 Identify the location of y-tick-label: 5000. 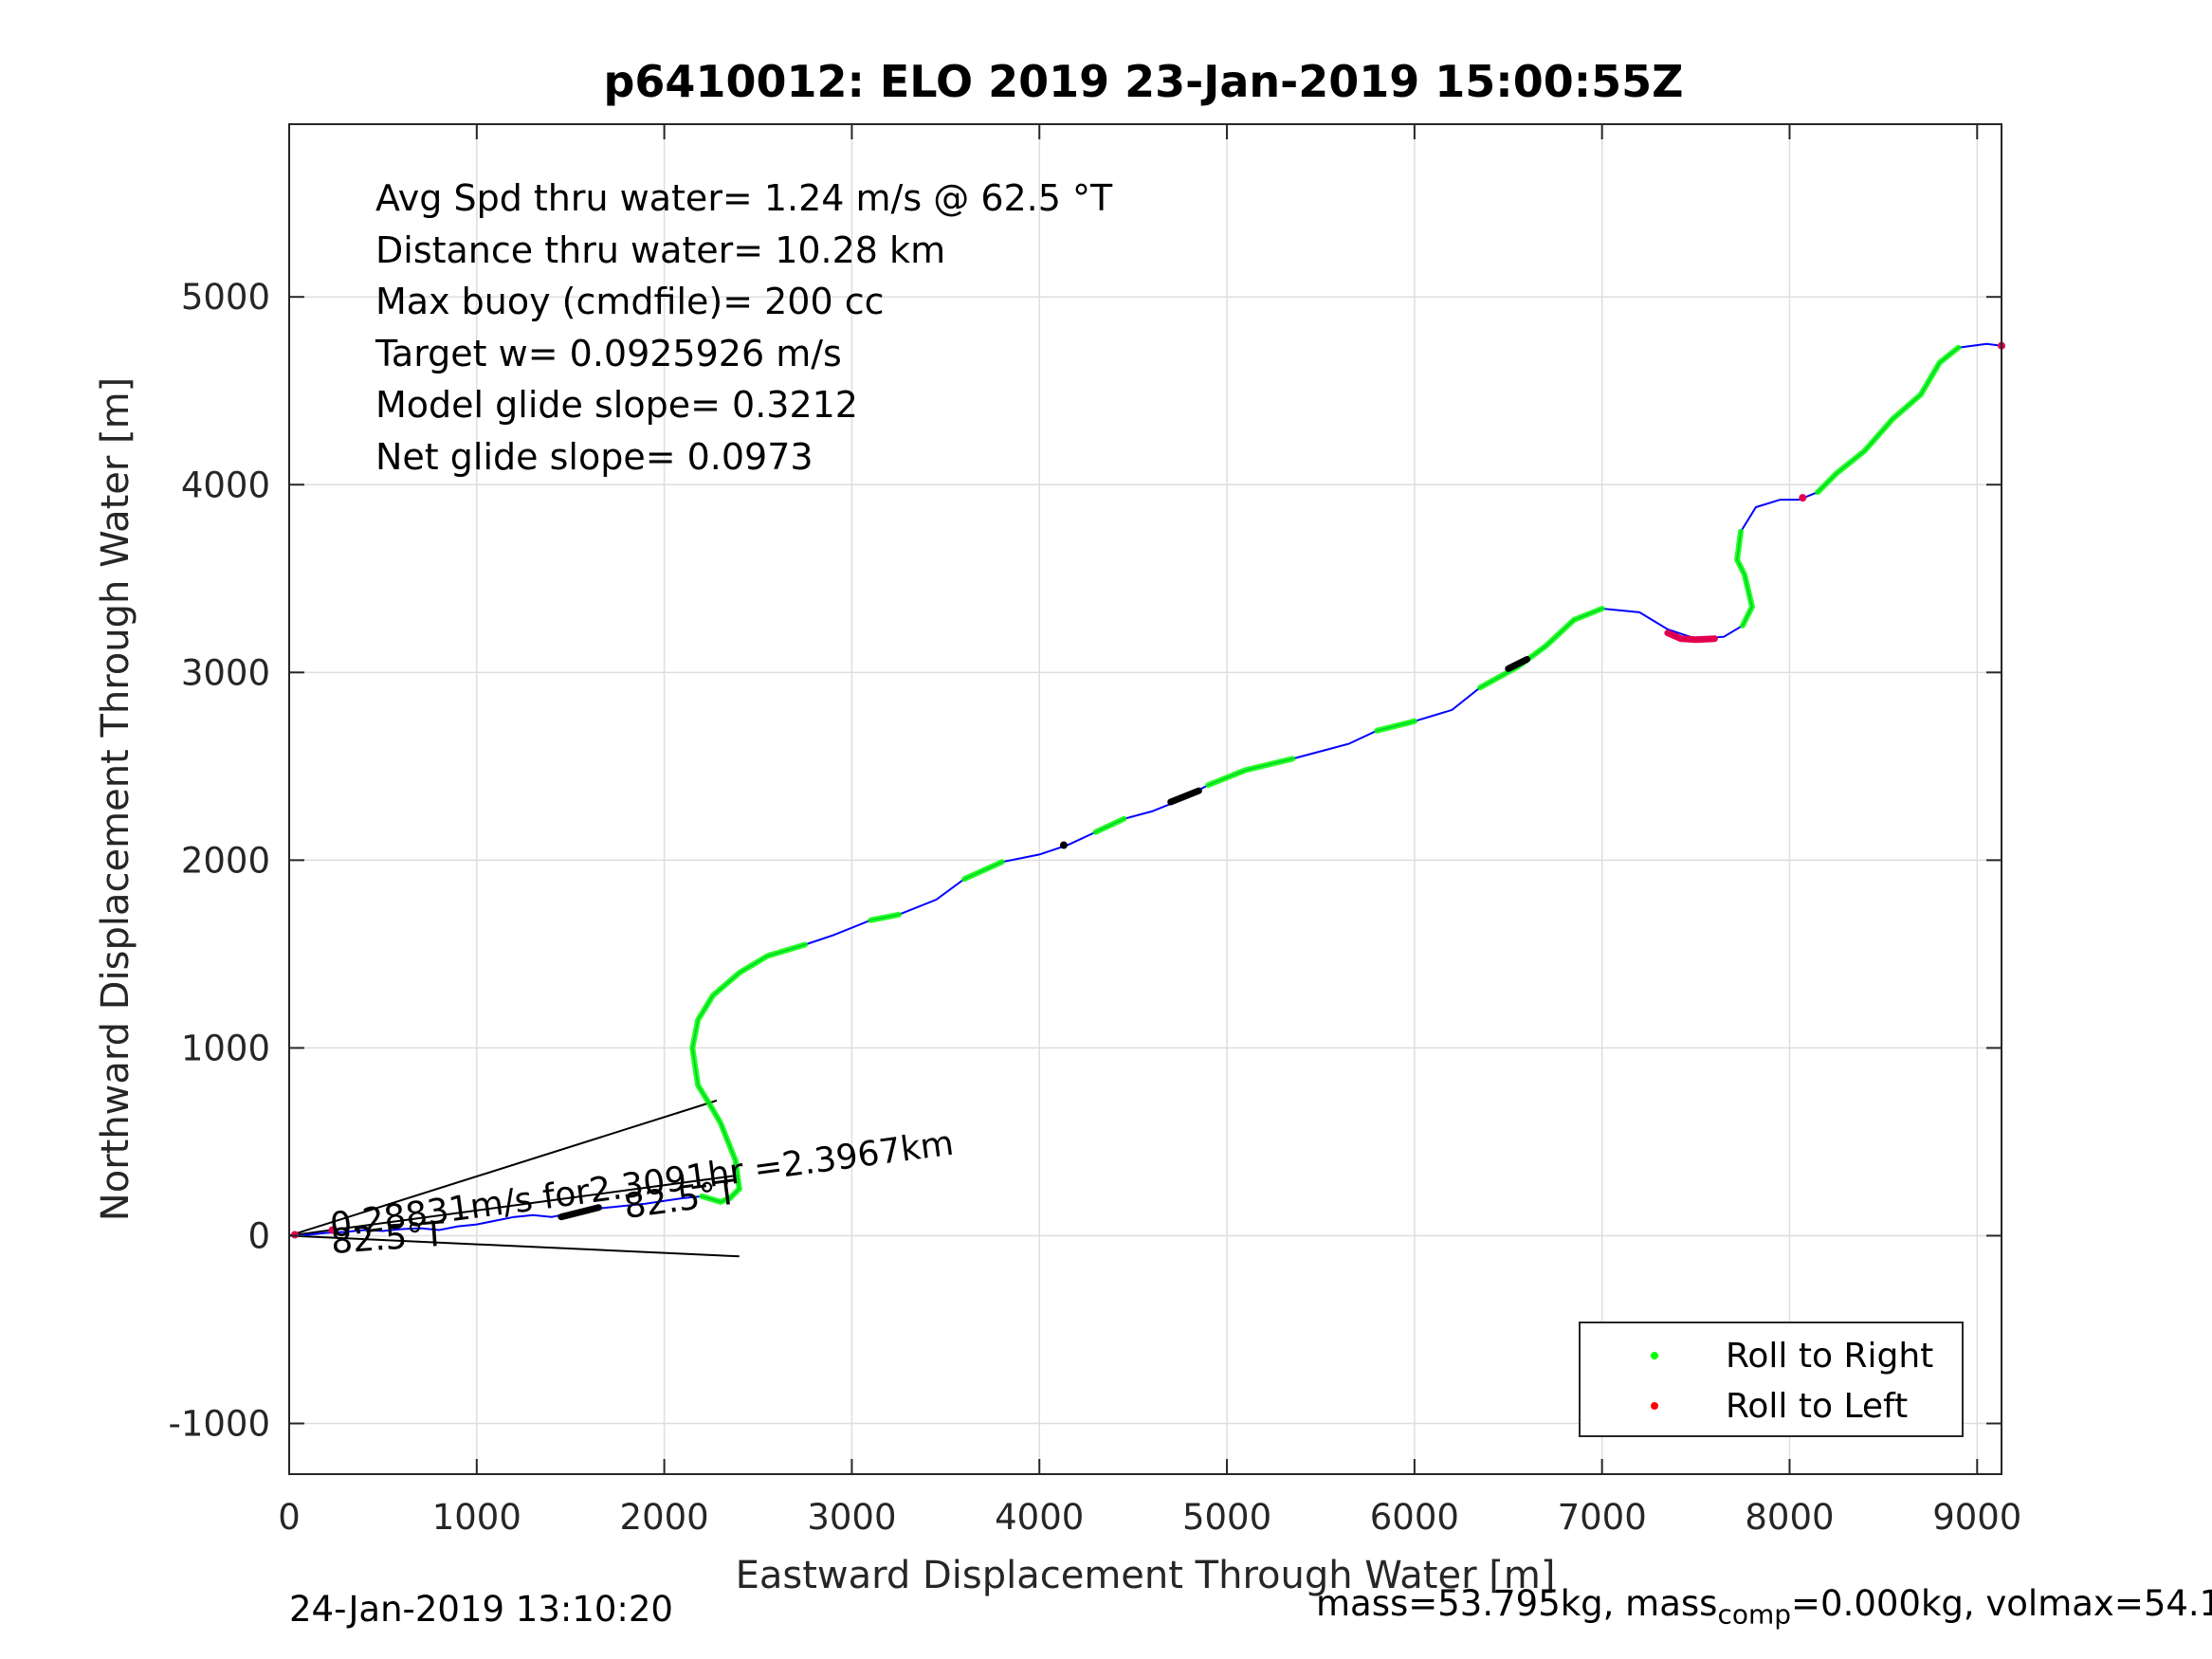
(225, 297).